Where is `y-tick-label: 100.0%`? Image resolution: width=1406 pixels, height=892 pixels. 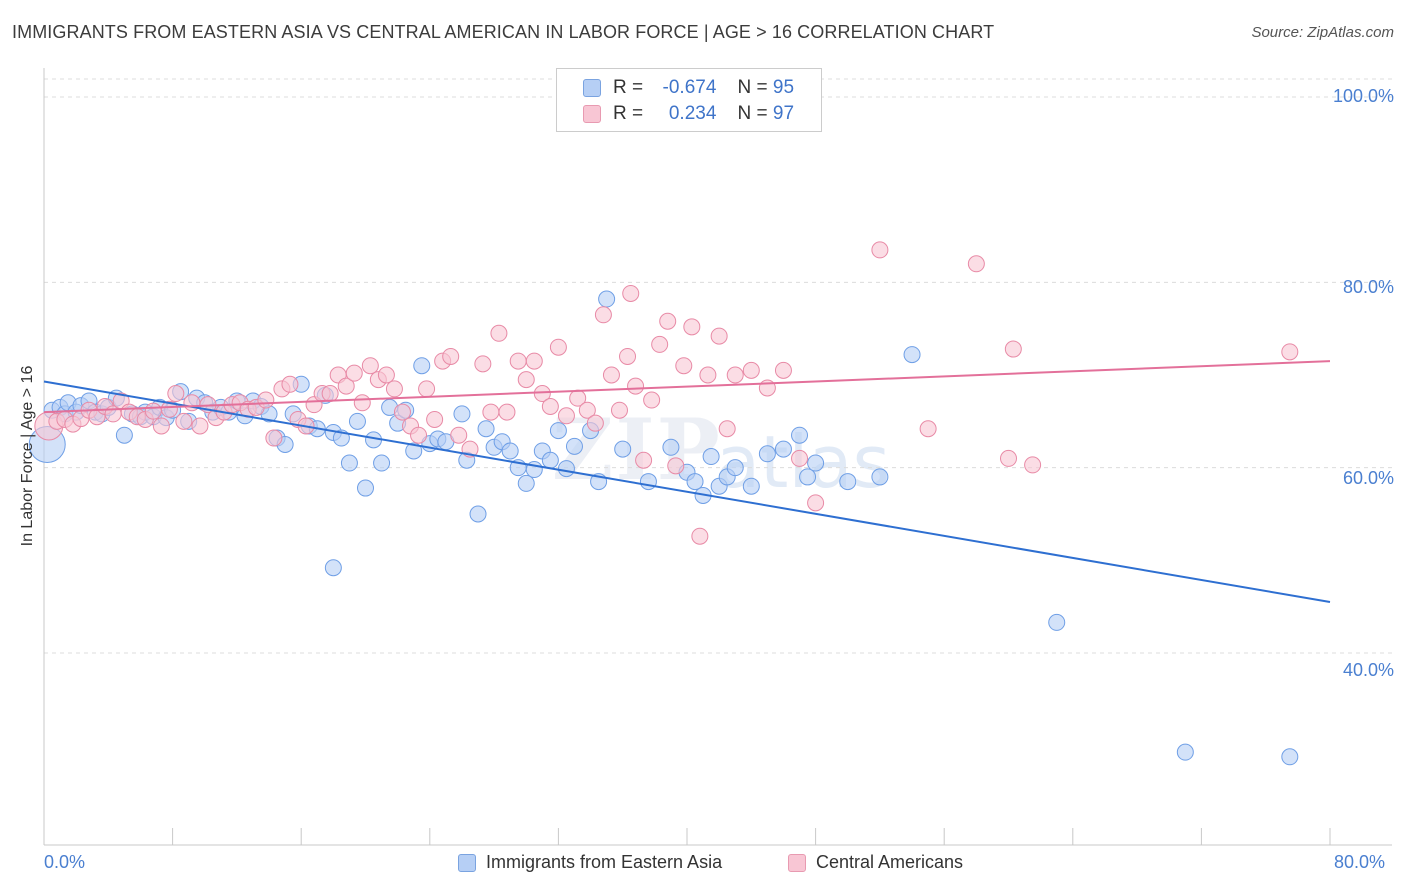
y-tick-label: 100.0% is located at coordinates (1363, 96).